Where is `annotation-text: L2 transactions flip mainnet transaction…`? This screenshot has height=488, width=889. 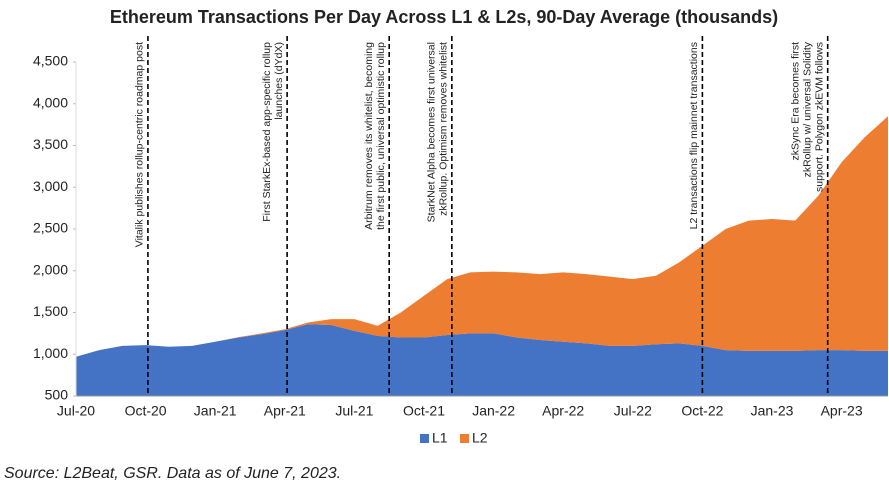
annotation-text: L2 transactions flip mainnet transaction… is located at coordinates (694, 135).